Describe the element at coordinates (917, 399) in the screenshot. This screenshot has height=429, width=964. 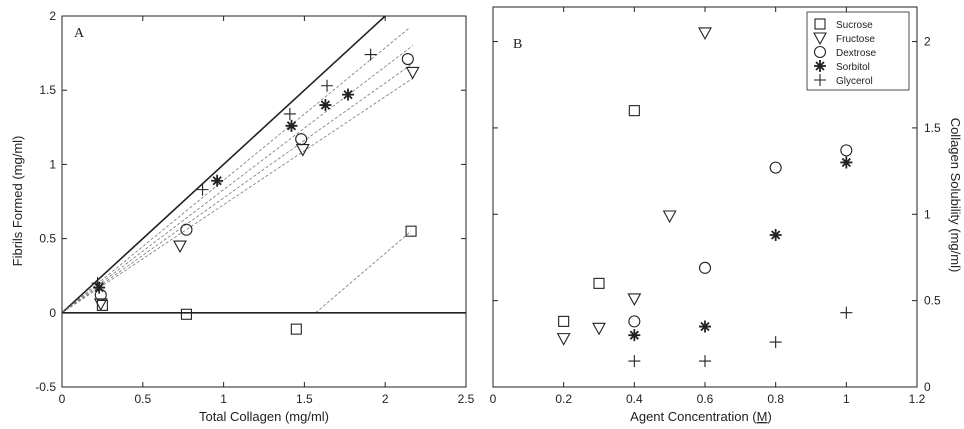
I see `panel-b-x-tick-label: 1.2` at that location.